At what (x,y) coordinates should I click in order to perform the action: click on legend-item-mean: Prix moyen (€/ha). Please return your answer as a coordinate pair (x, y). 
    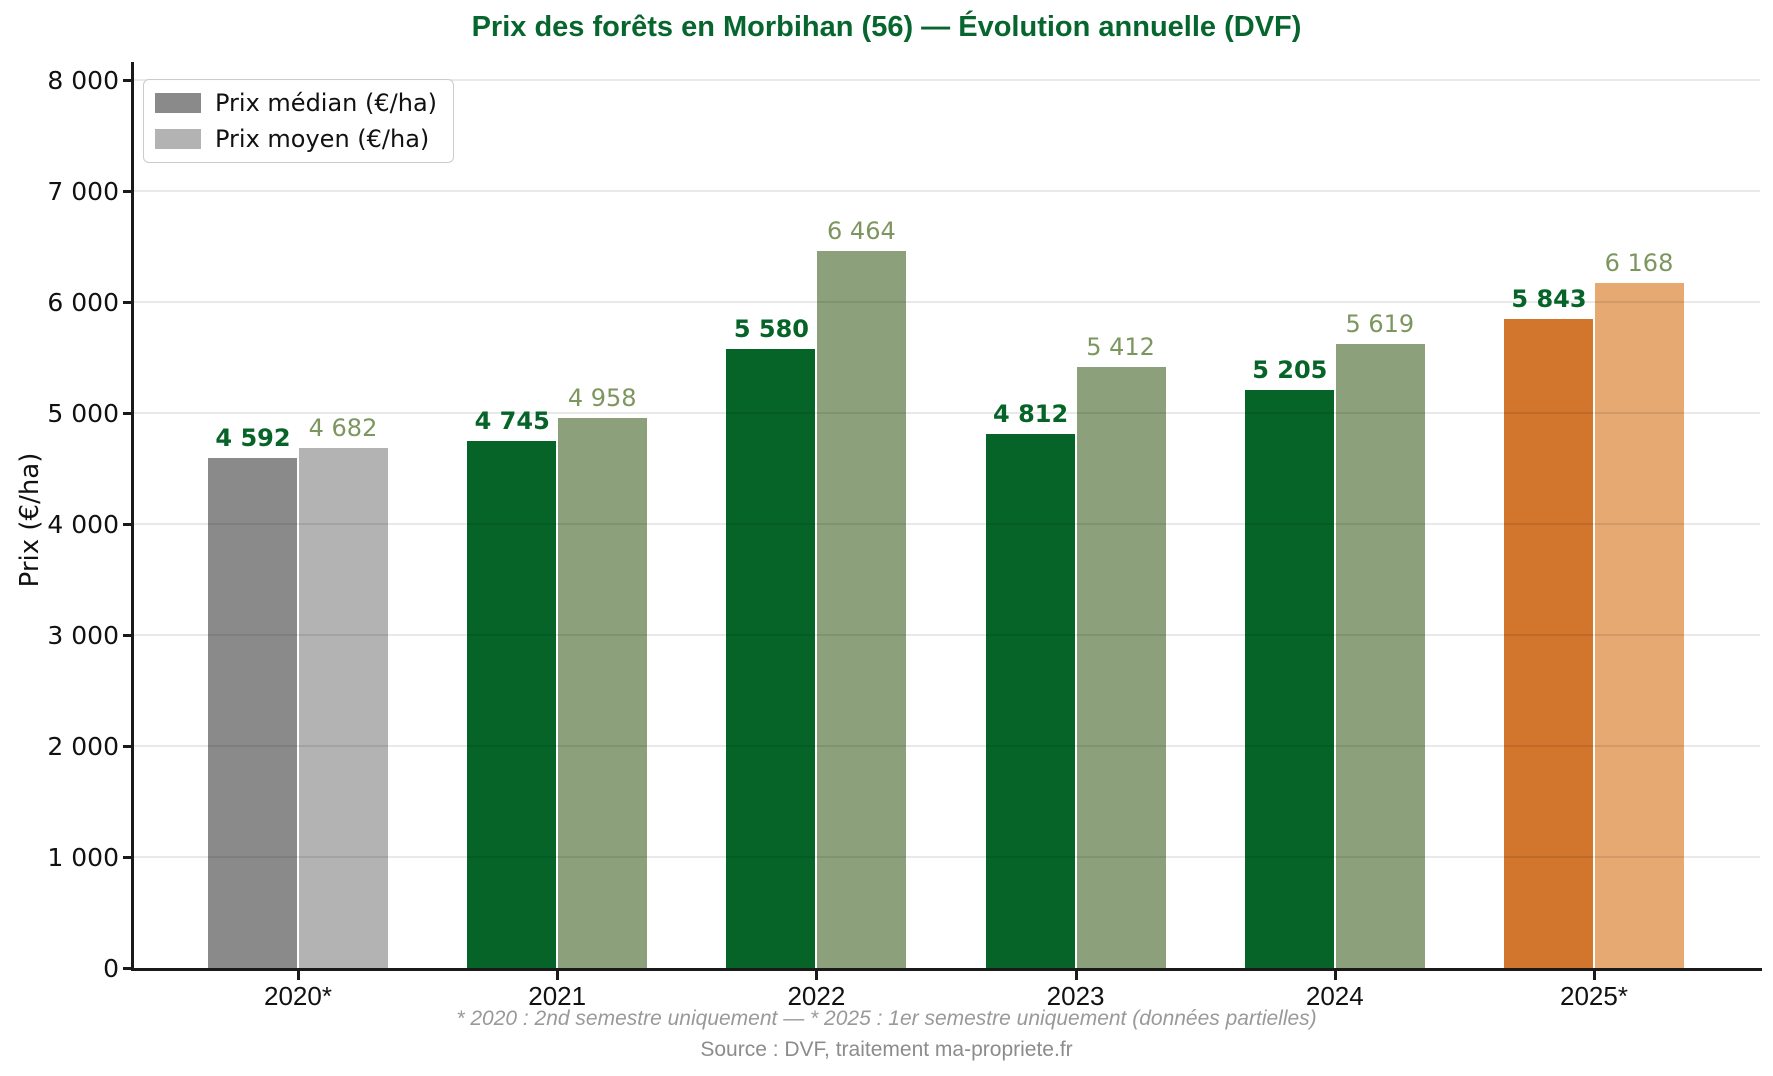
    Looking at the image, I should click on (296, 139).